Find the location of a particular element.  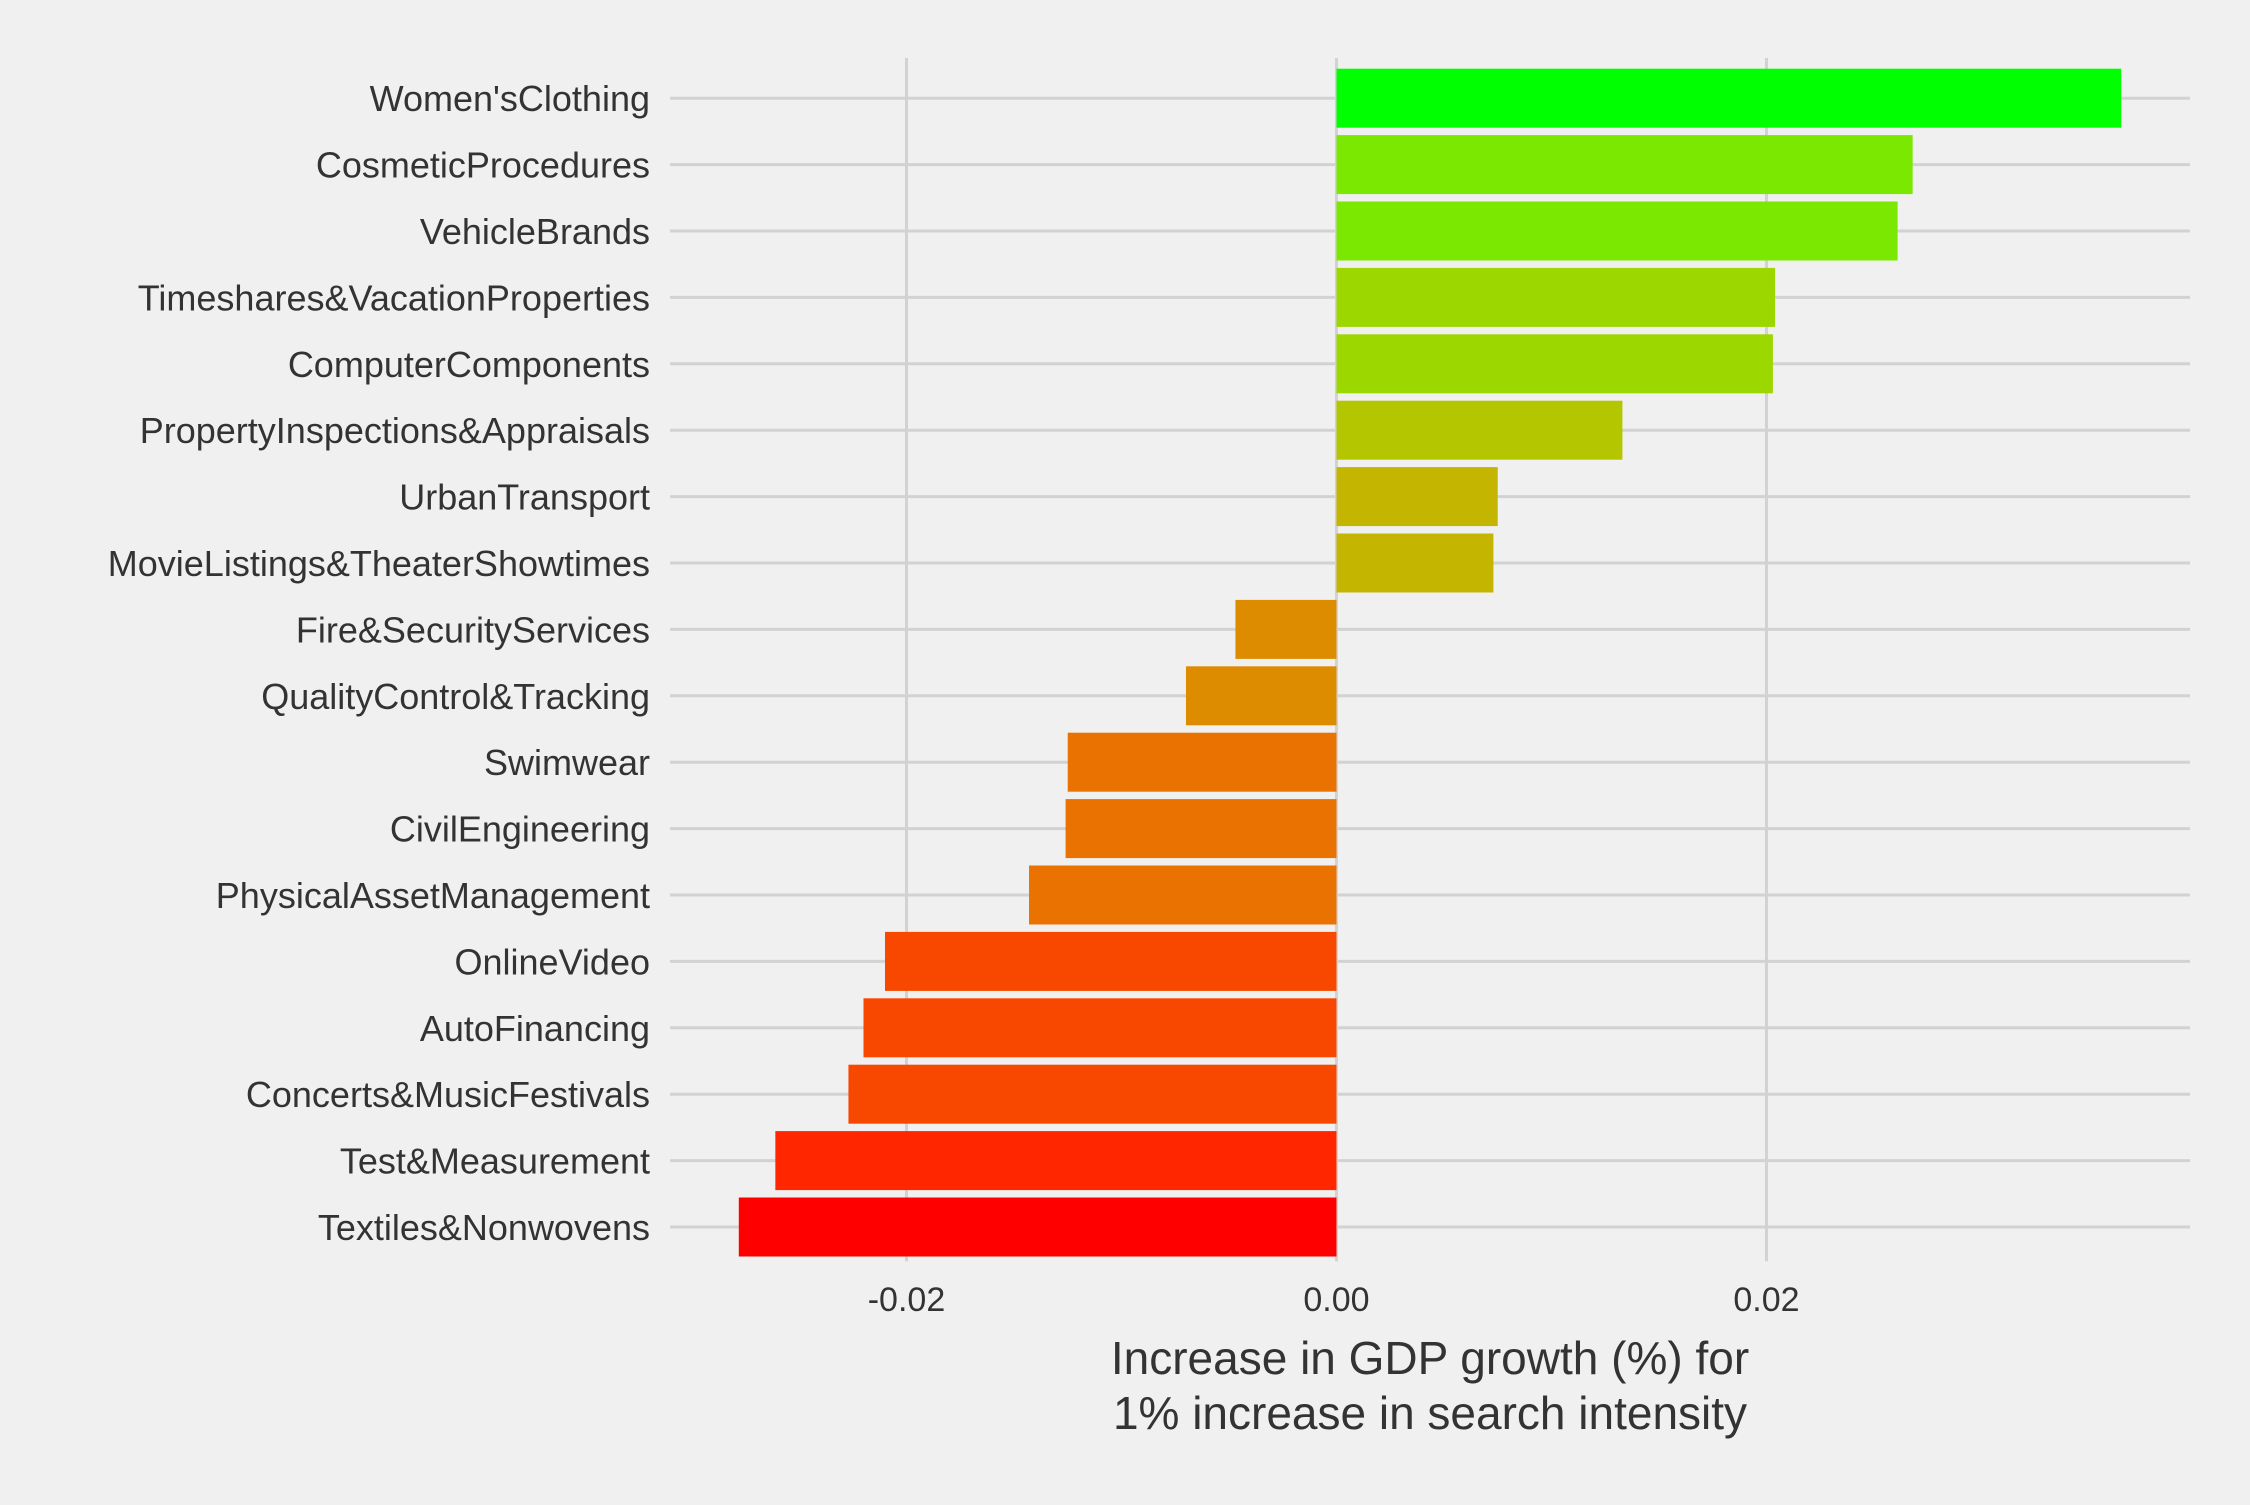

category-label: OnlineVideo is located at coordinates (553, 961).